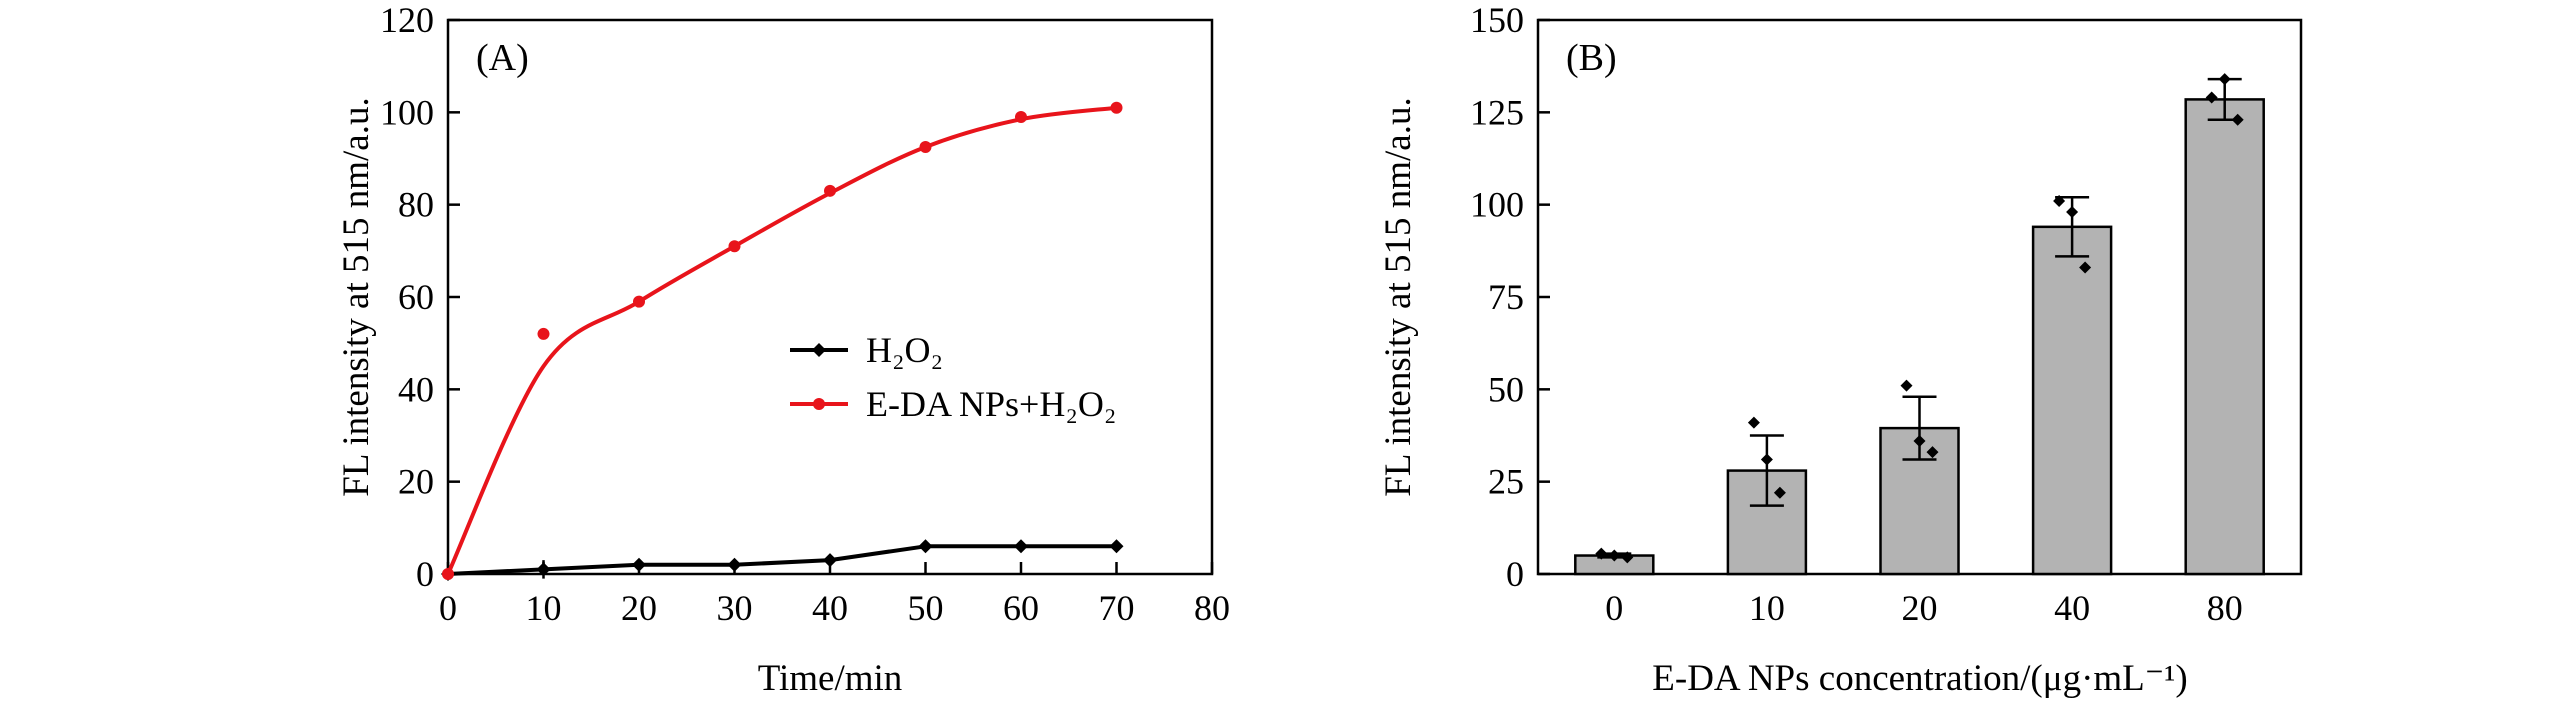  I want to click on panel-a-x-axis-title: Time/min, so click(830, 678).